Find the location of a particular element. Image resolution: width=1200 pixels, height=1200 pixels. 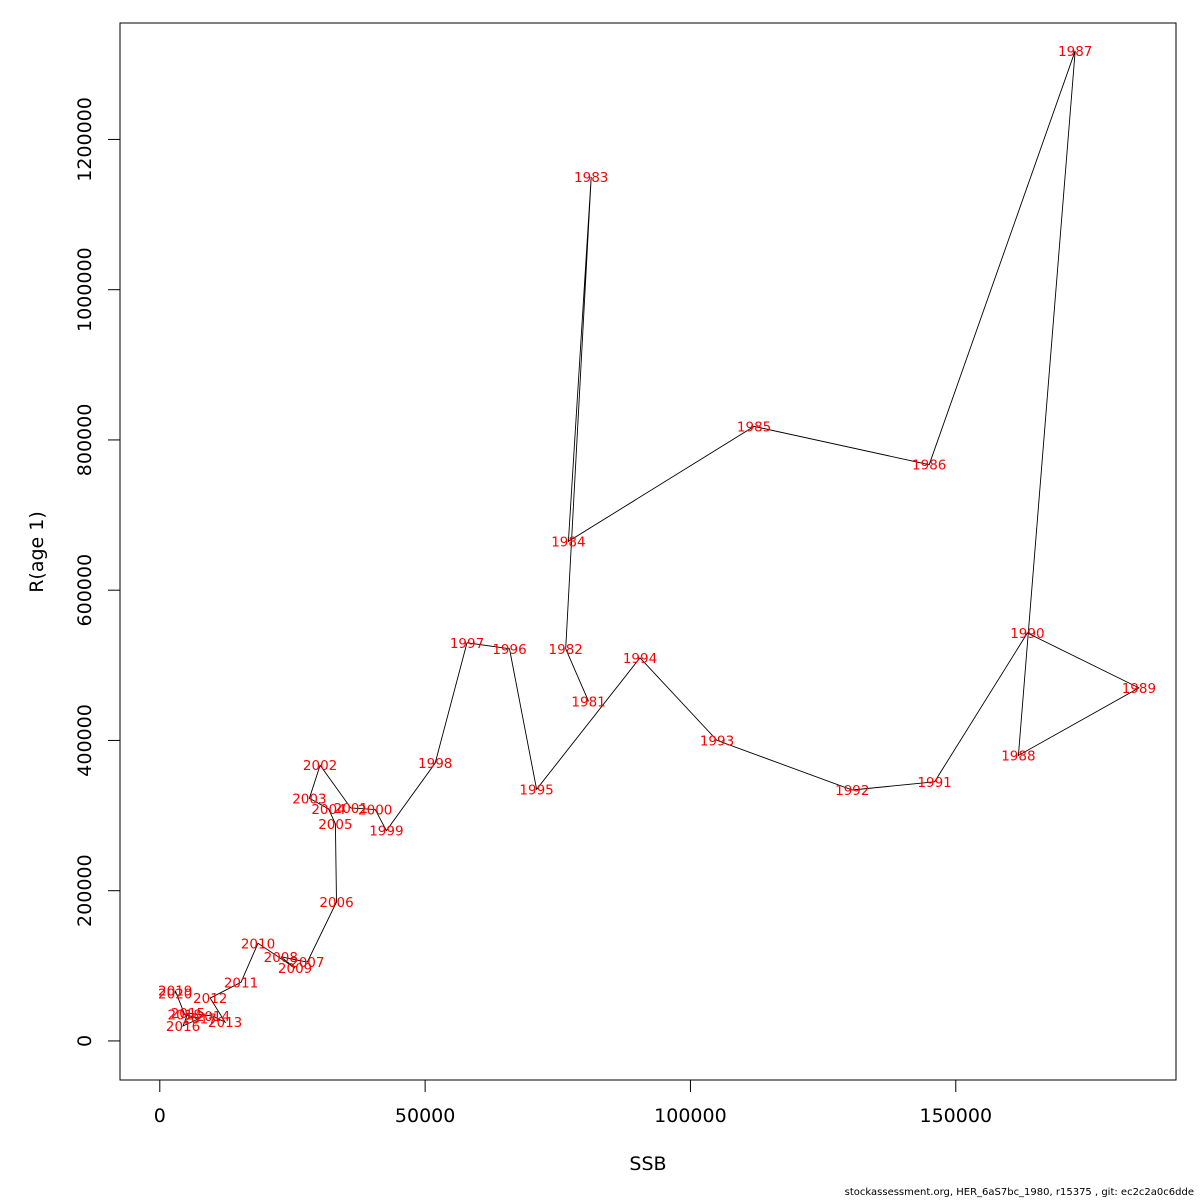

point-label-2001: 2001 is located at coordinates (351, 809).